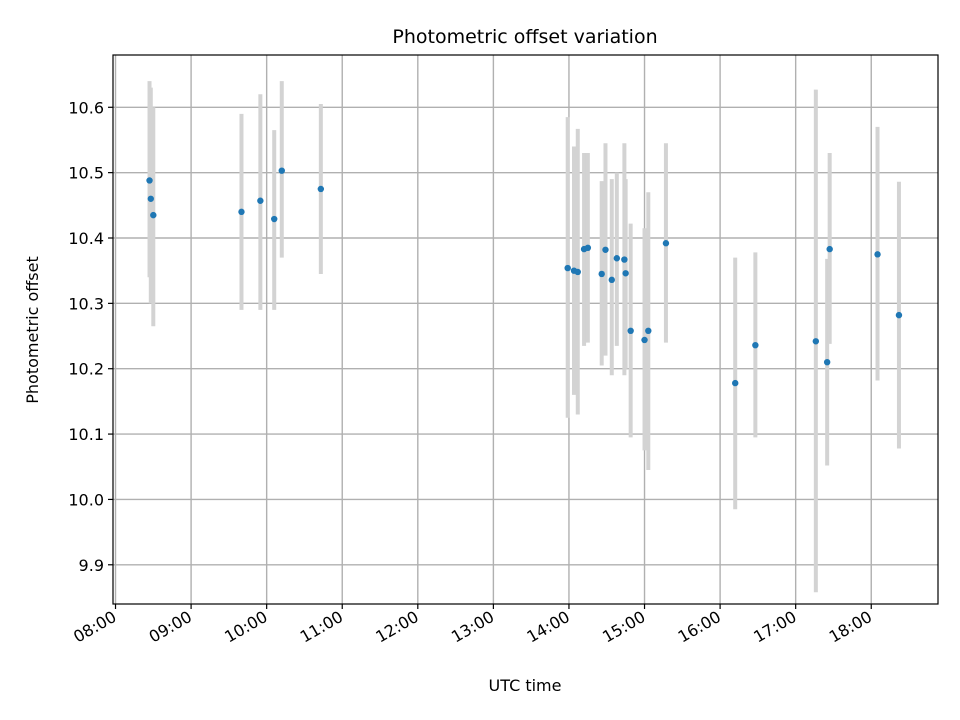 The image size is (960, 720). What do you see at coordinates (525, 685) in the screenshot?
I see `x-axis-label: UTC time` at bounding box center [525, 685].